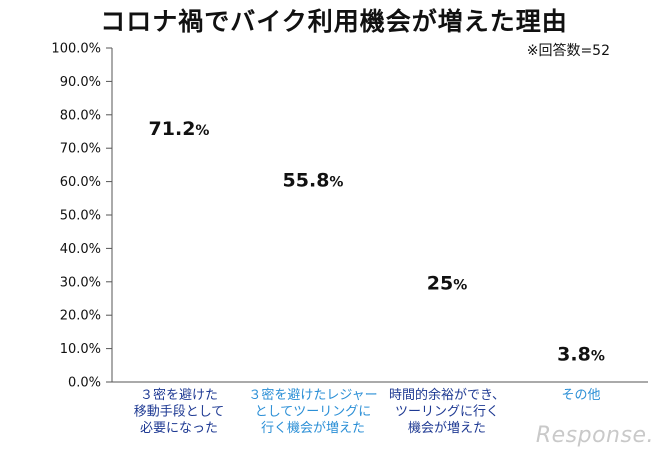 The width and height of the screenshot is (668, 458). What do you see at coordinates (172, 129) in the screenshot?
I see `value-label-number: 71.2` at bounding box center [172, 129].